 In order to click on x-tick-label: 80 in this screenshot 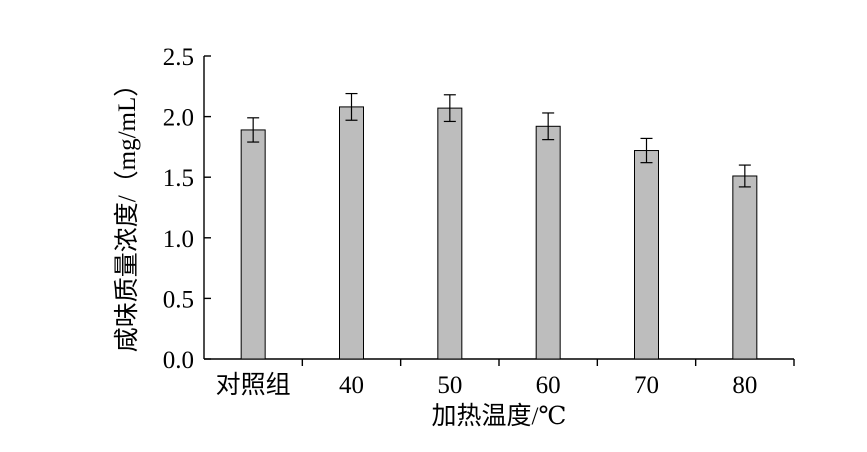, I will do `click(744, 385)`.